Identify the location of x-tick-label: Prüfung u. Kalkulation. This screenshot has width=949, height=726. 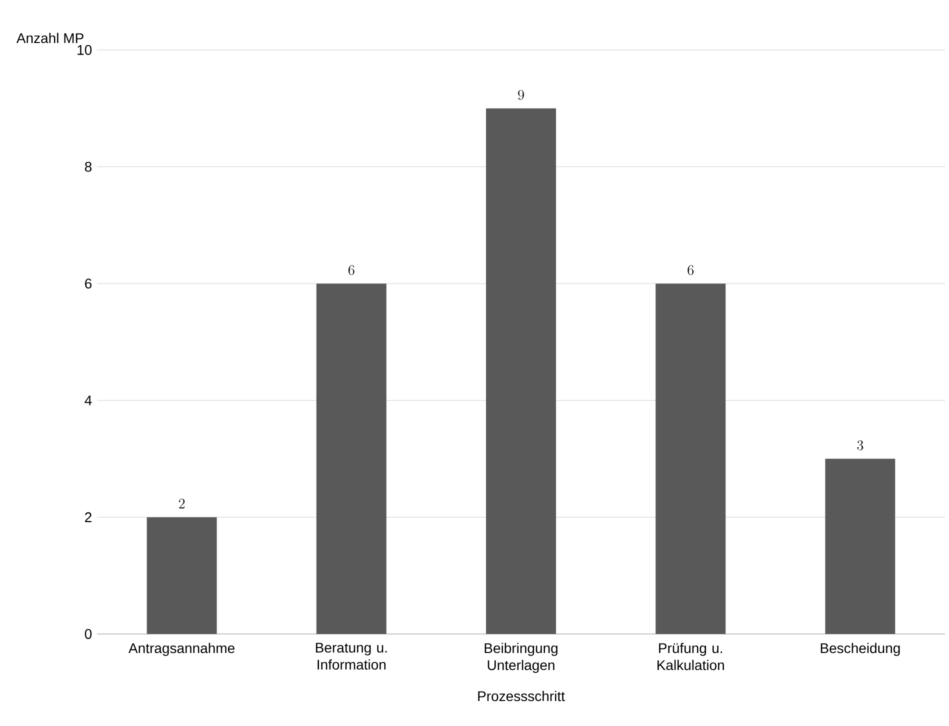
(691, 656).